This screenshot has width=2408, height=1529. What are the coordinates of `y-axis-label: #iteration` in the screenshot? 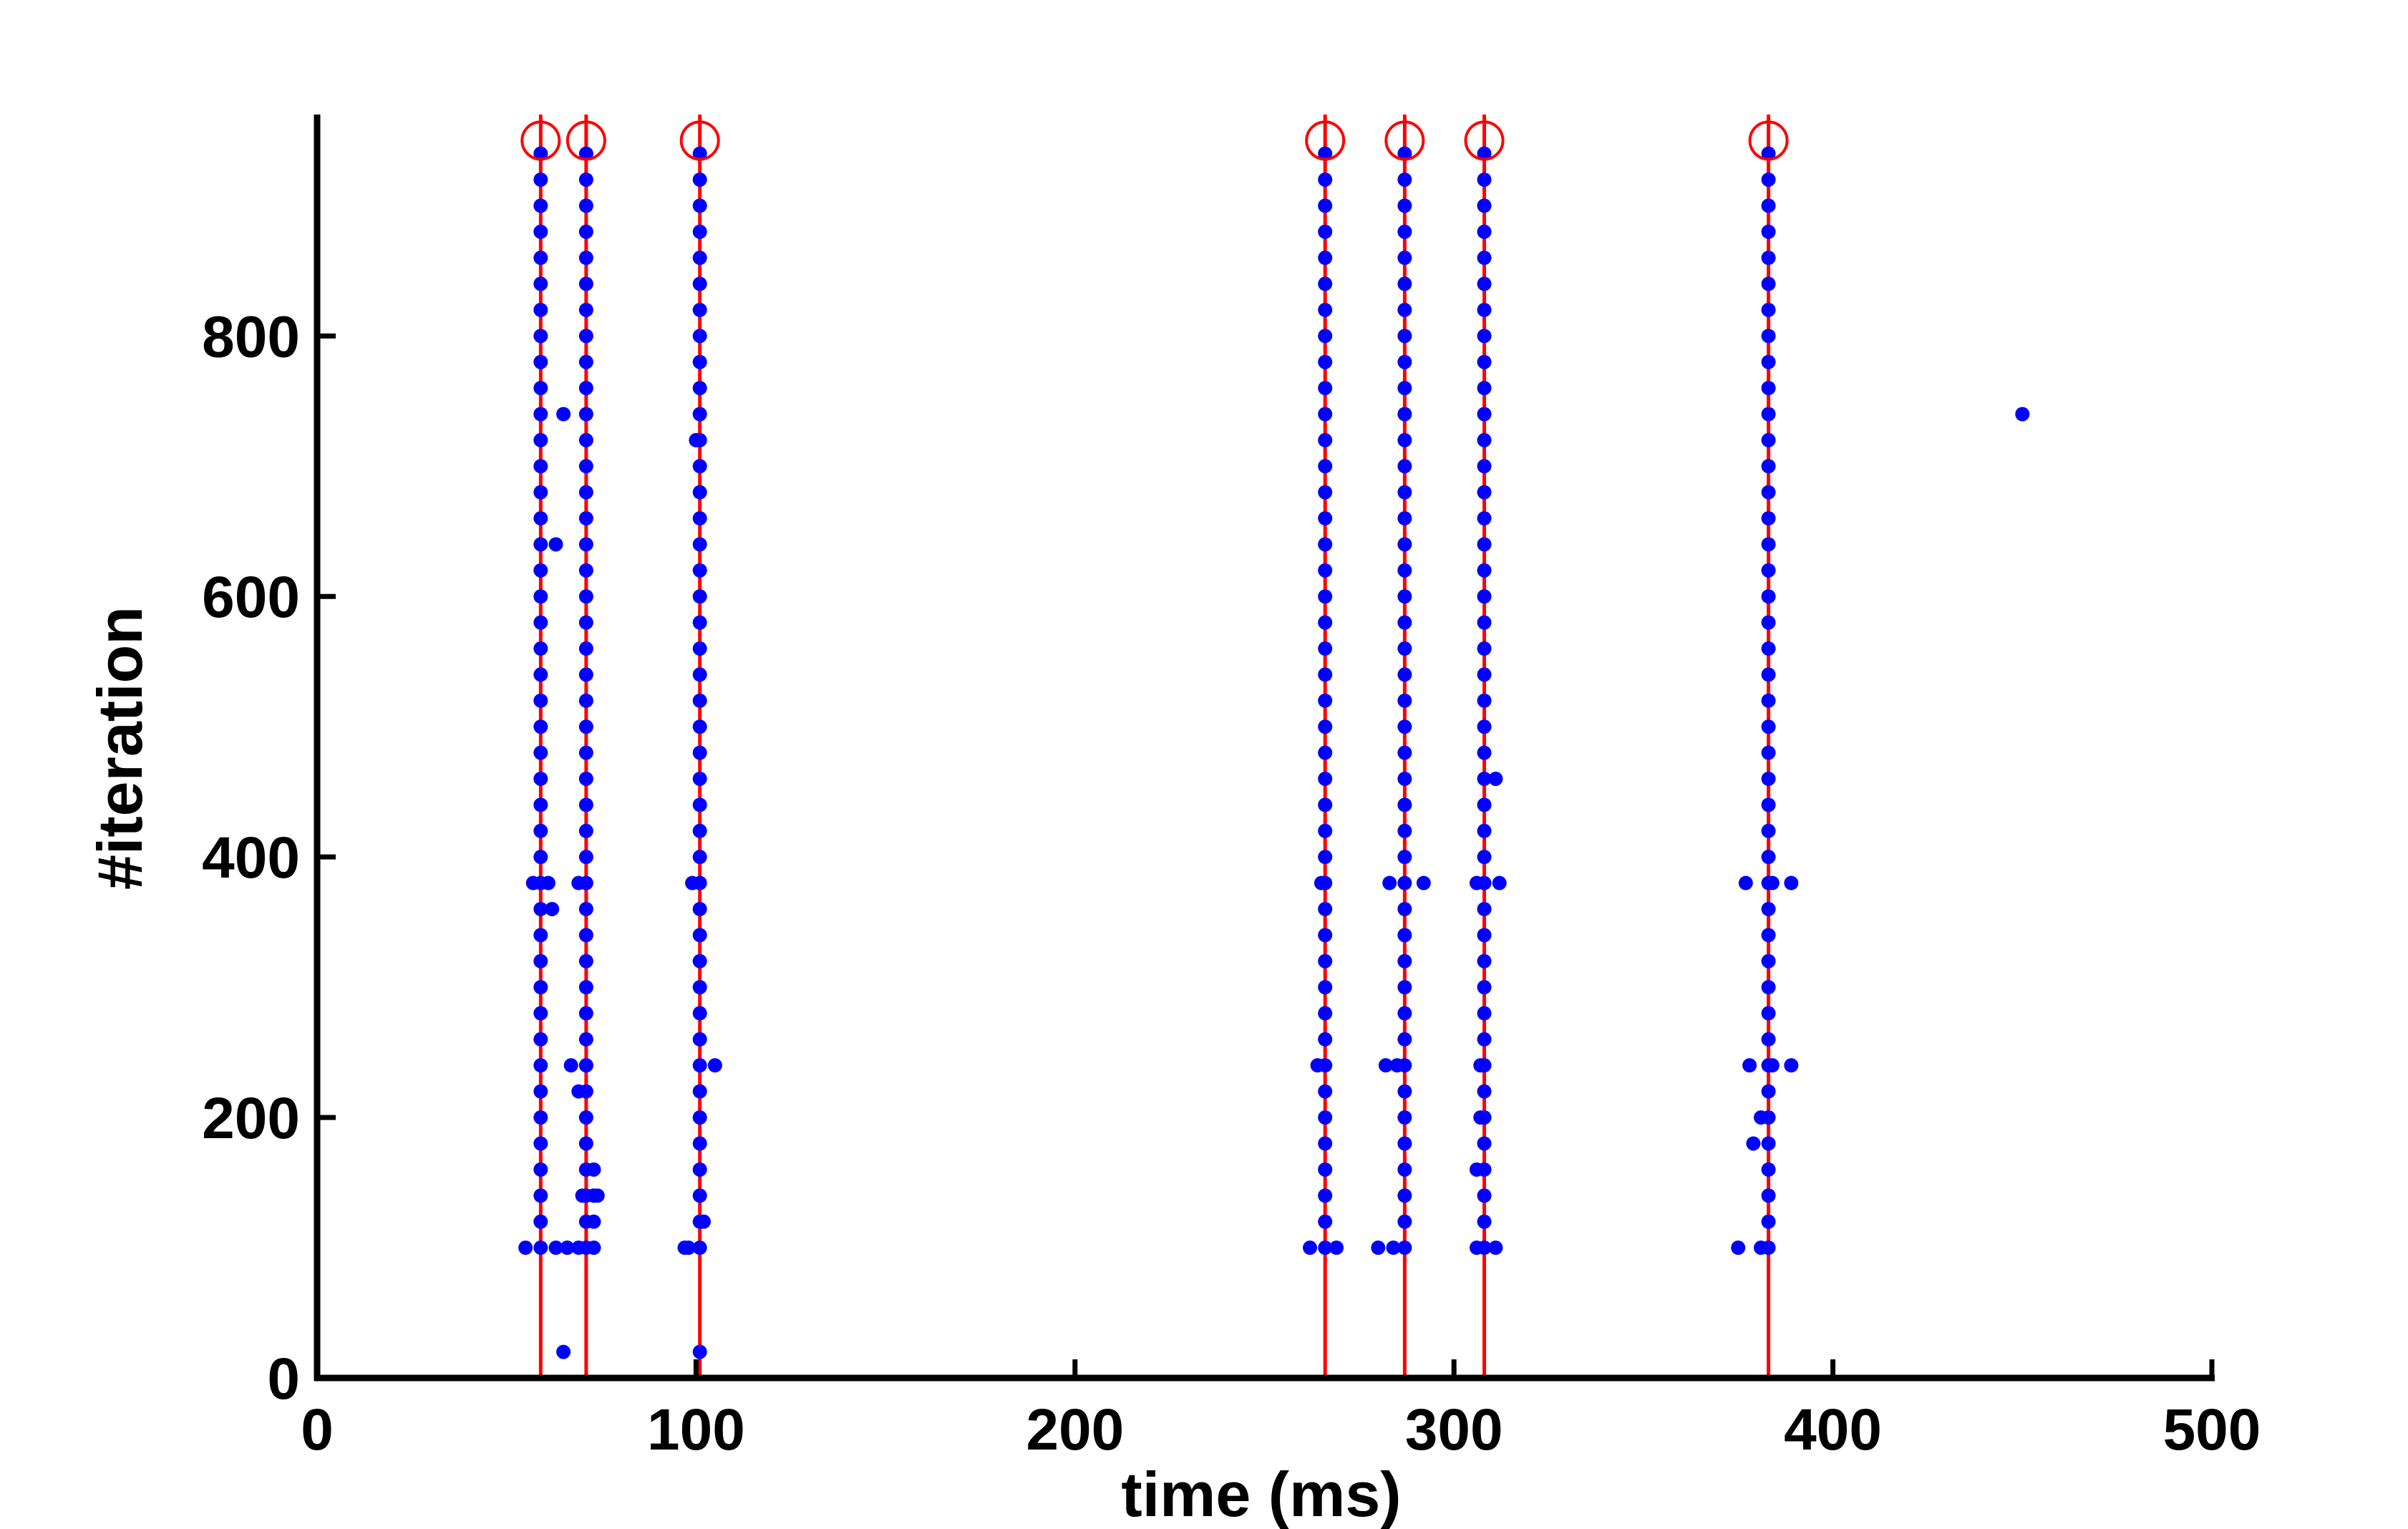 It's located at (120, 748).